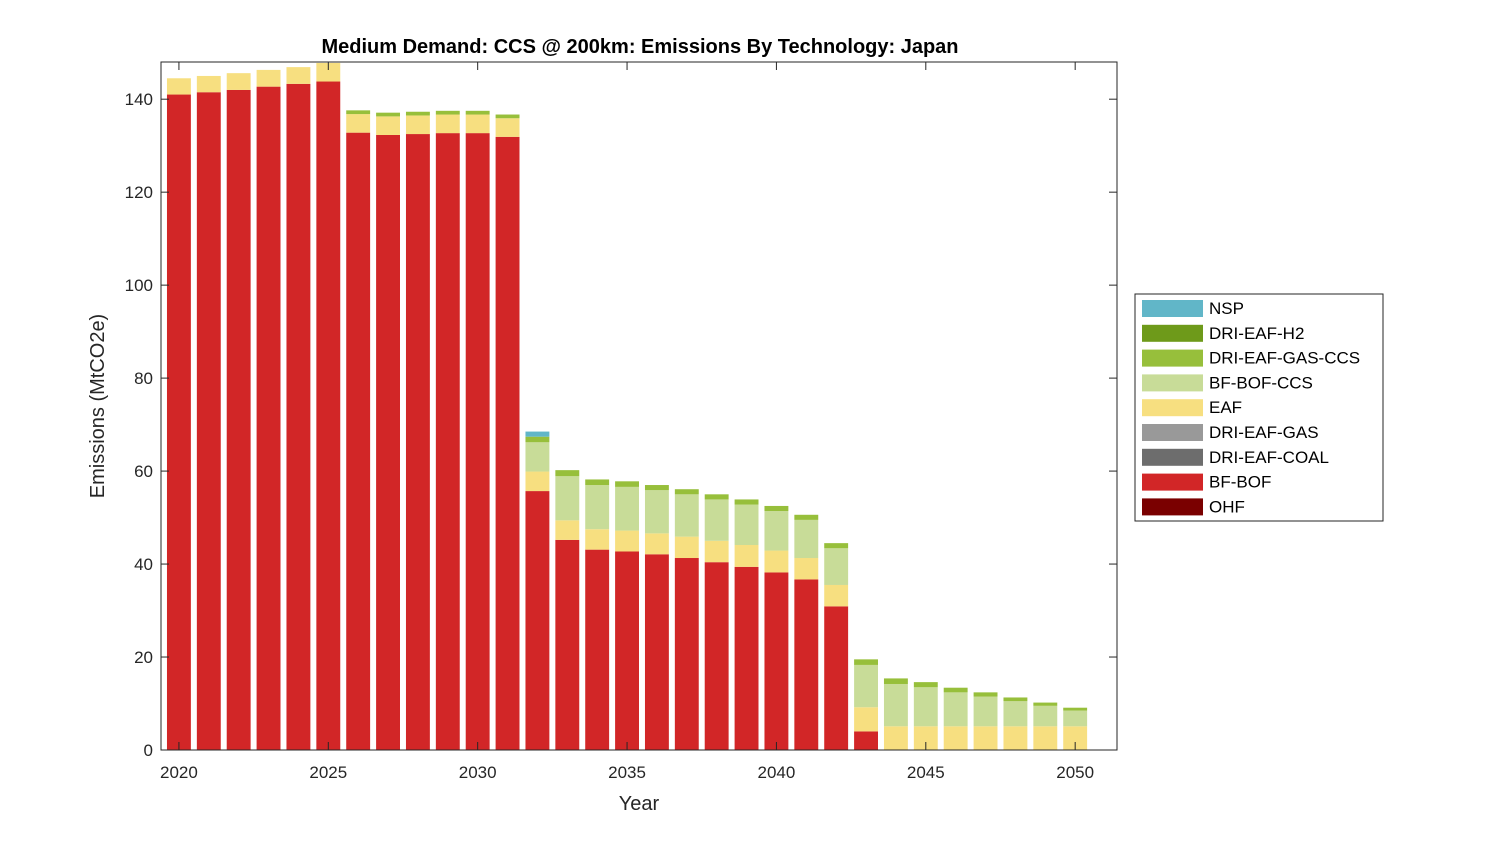 This screenshot has width=1500, height=844. What do you see at coordinates (836, 566) in the screenshot?
I see `bar-bf-bof-ccs-2042` at bounding box center [836, 566].